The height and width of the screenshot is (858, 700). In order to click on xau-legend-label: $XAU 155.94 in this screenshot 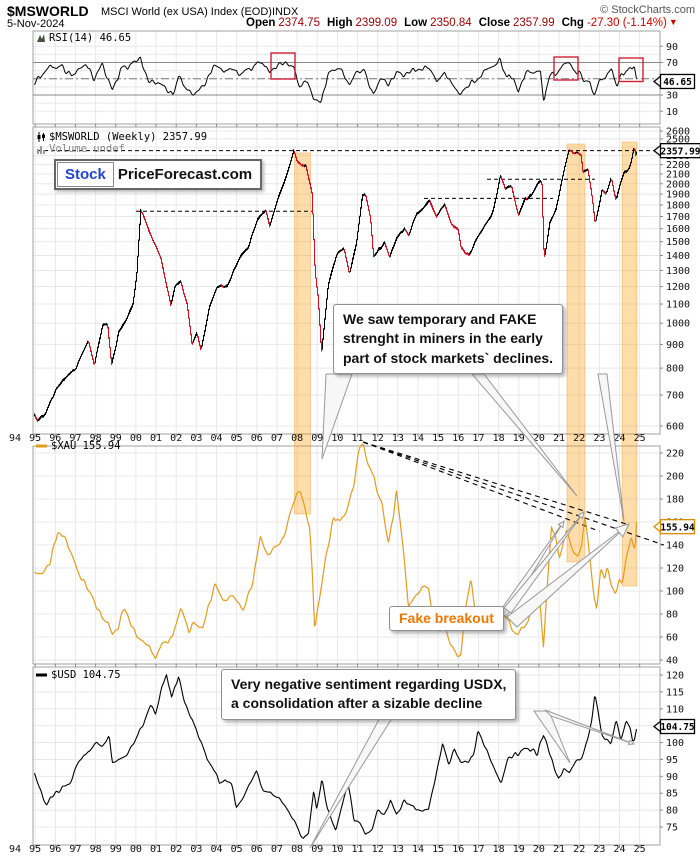, I will do `click(86, 446)`.